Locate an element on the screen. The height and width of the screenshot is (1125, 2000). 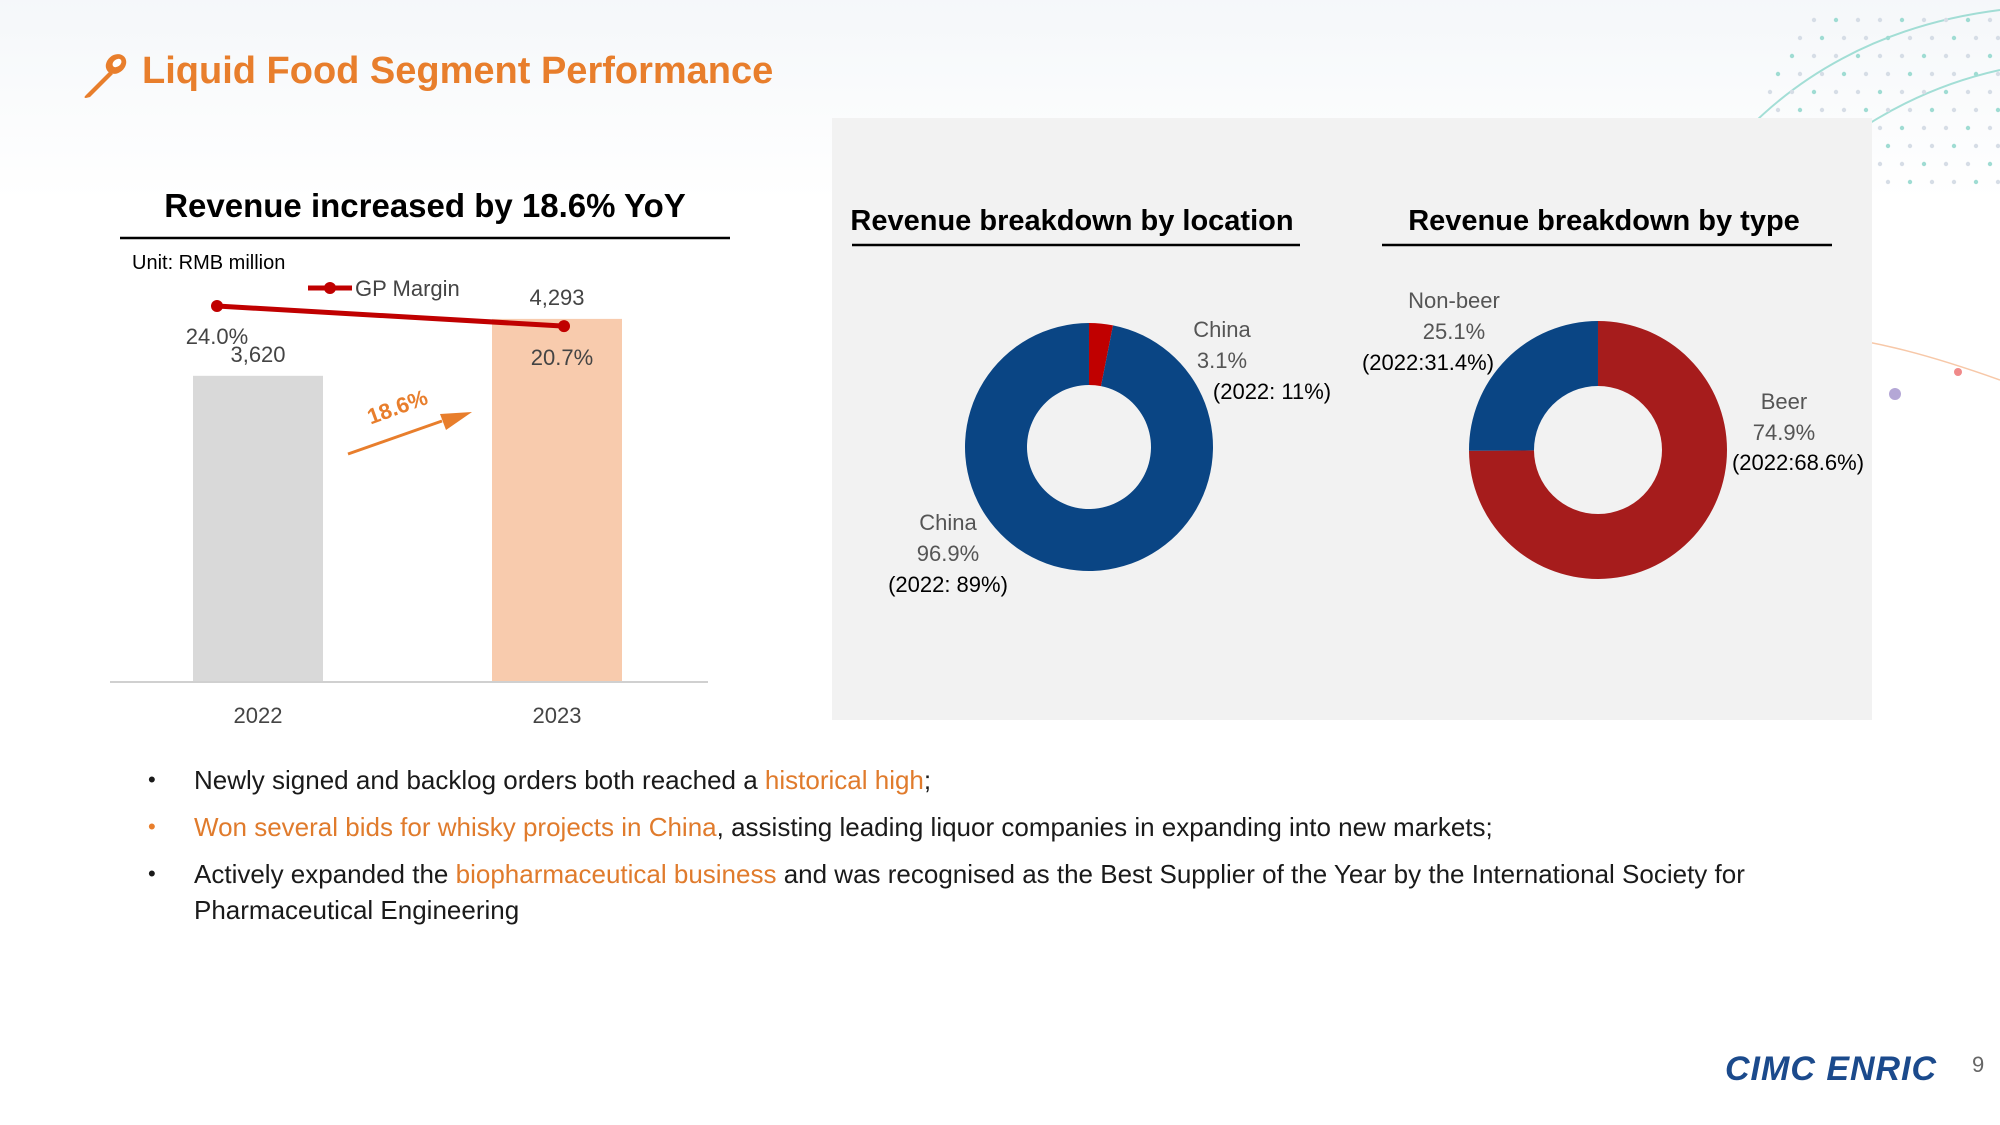
highlighted-text: biopharmaceutical business is located at coordinates (616, 874).